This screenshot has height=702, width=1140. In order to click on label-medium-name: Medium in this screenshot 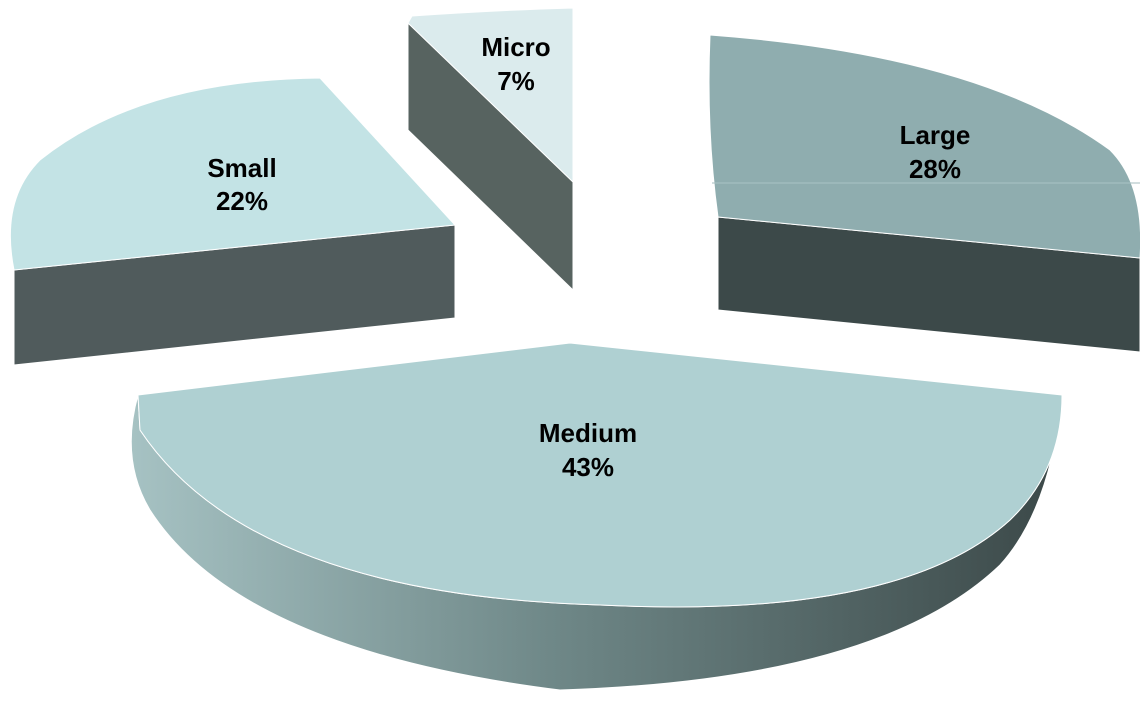, I will do `click(588, 433)`.